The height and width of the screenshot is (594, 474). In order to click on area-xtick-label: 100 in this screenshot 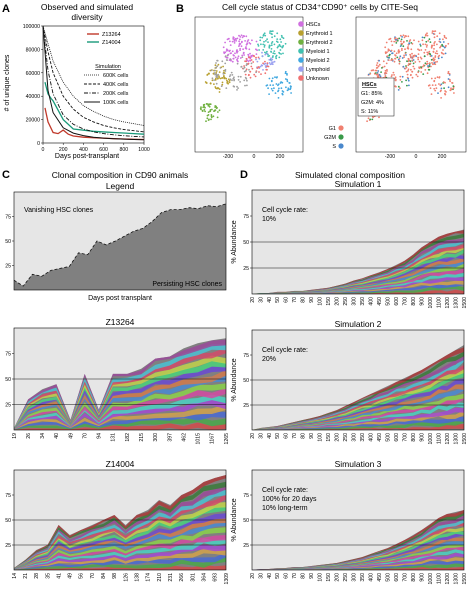, I will do `click(321, 577)`.